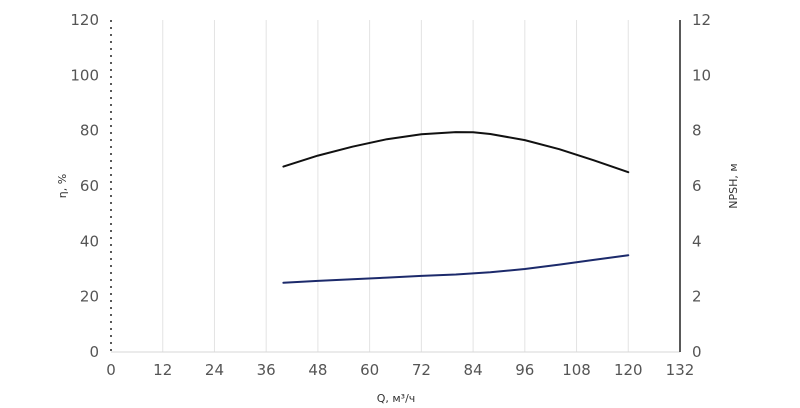 This screenshot has height=408, width=800. Describe the element at coordinates (697, 241) in the screenshot. I see `right-y-tick-label: 4` at that location.